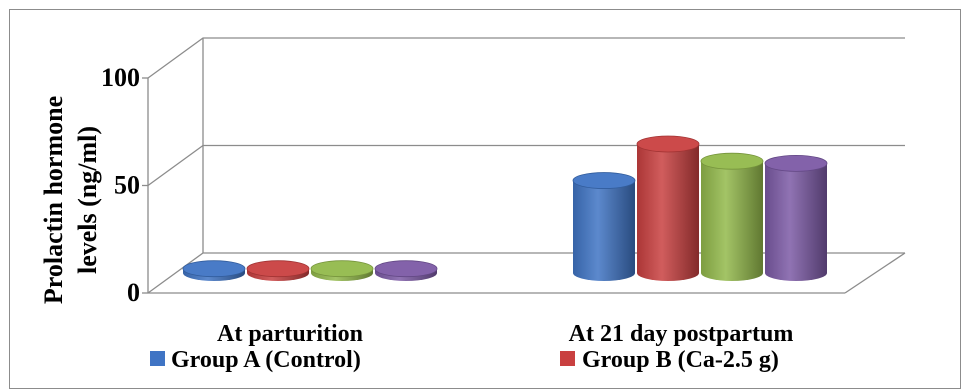 This screenshot has width=963, height=389. I want to click on legend-label-group-b: Group B (Ca-2.5 g), so click(680, 360).